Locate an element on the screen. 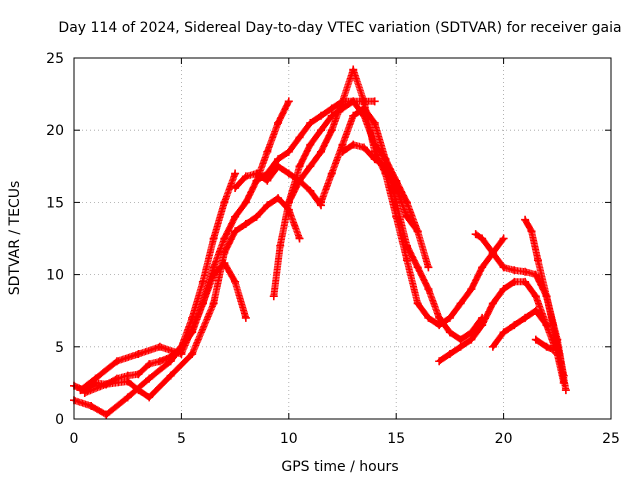  x-tick-label: 5 is located at coordinates (181, 439).